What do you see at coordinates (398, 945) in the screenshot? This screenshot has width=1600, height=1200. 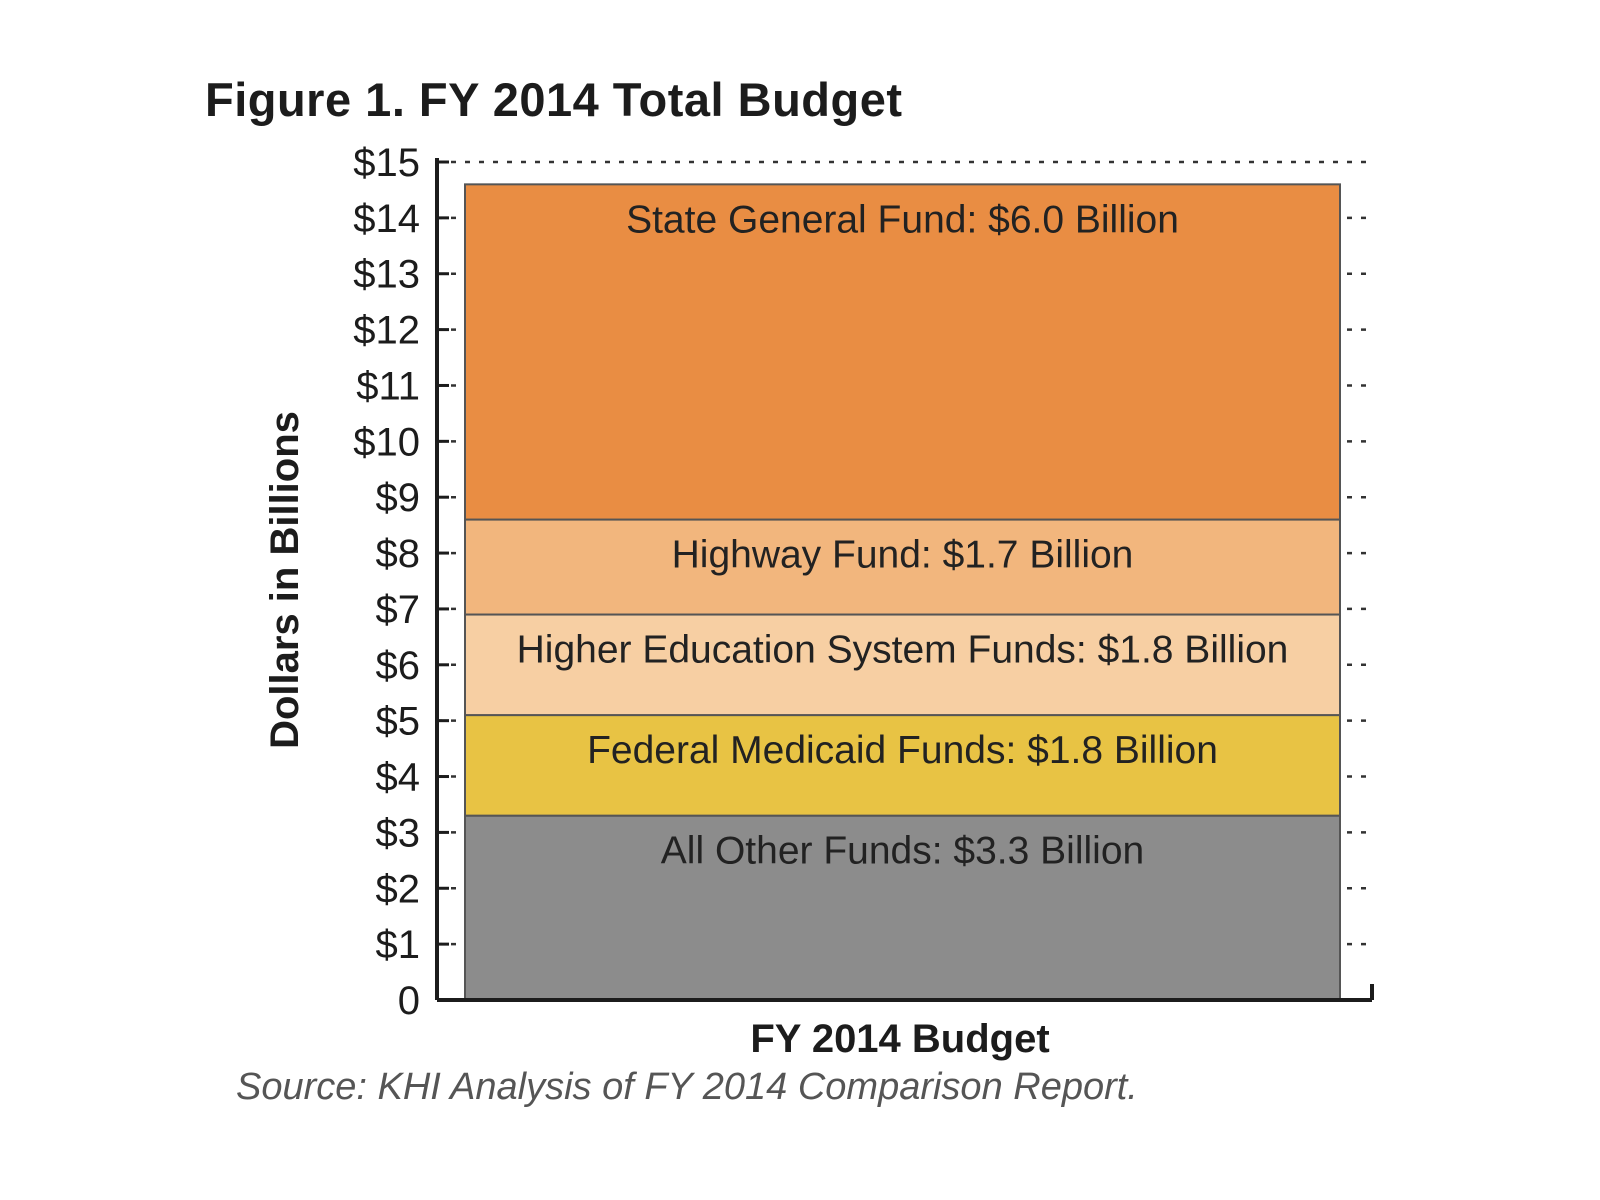 I see `y-tick-label: $1` at bounding box center [398, 945].